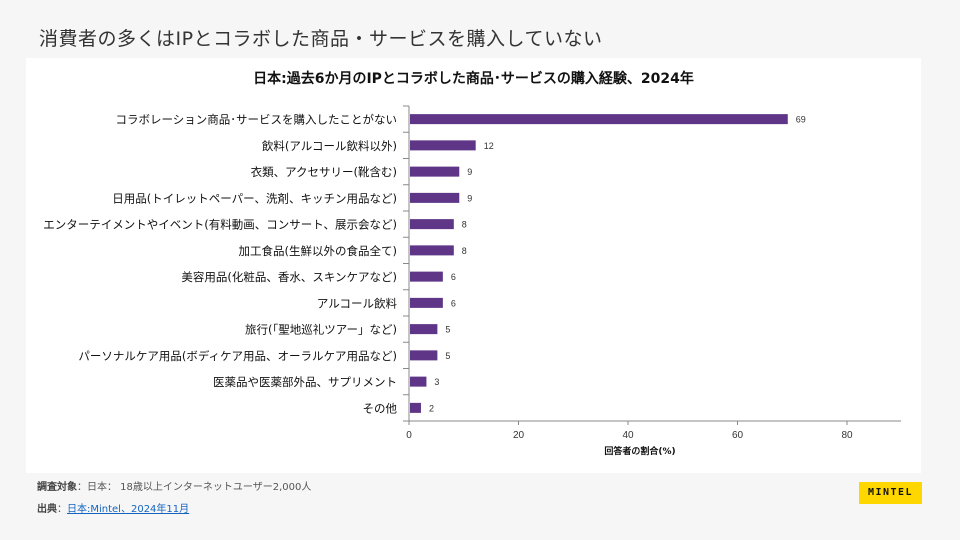  Describe the element at coordinates (324, 172) in the screenshot. I see `category-label: 衣類、アクセサリー(靴含む)` at that location.